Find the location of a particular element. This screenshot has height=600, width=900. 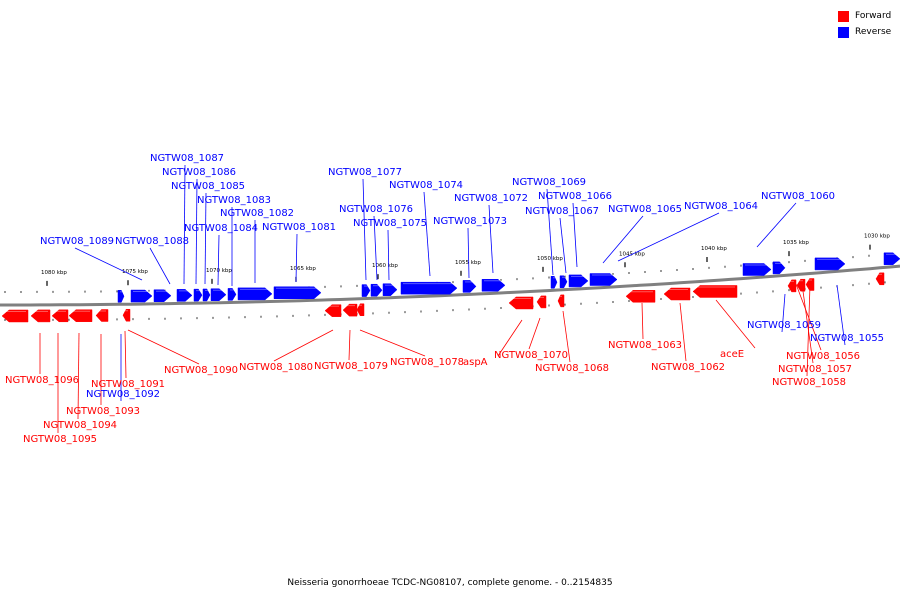

reverse-gene-label: NGTW08_1064 is located at coordinates (721, 206).